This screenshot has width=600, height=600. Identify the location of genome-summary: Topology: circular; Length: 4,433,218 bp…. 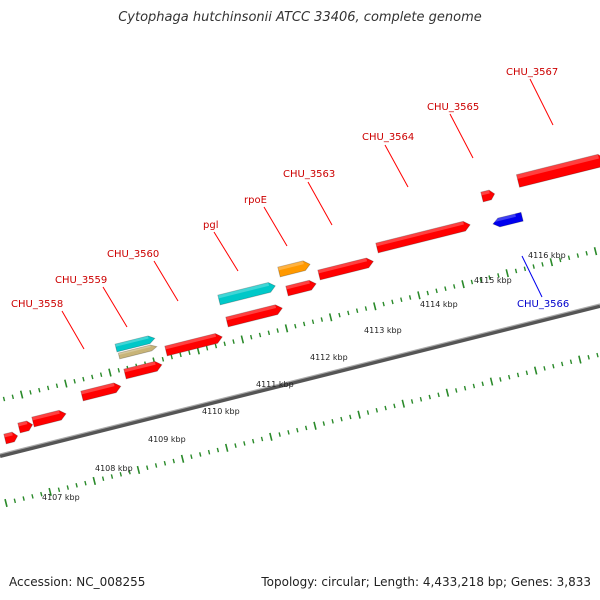
(426, 582).